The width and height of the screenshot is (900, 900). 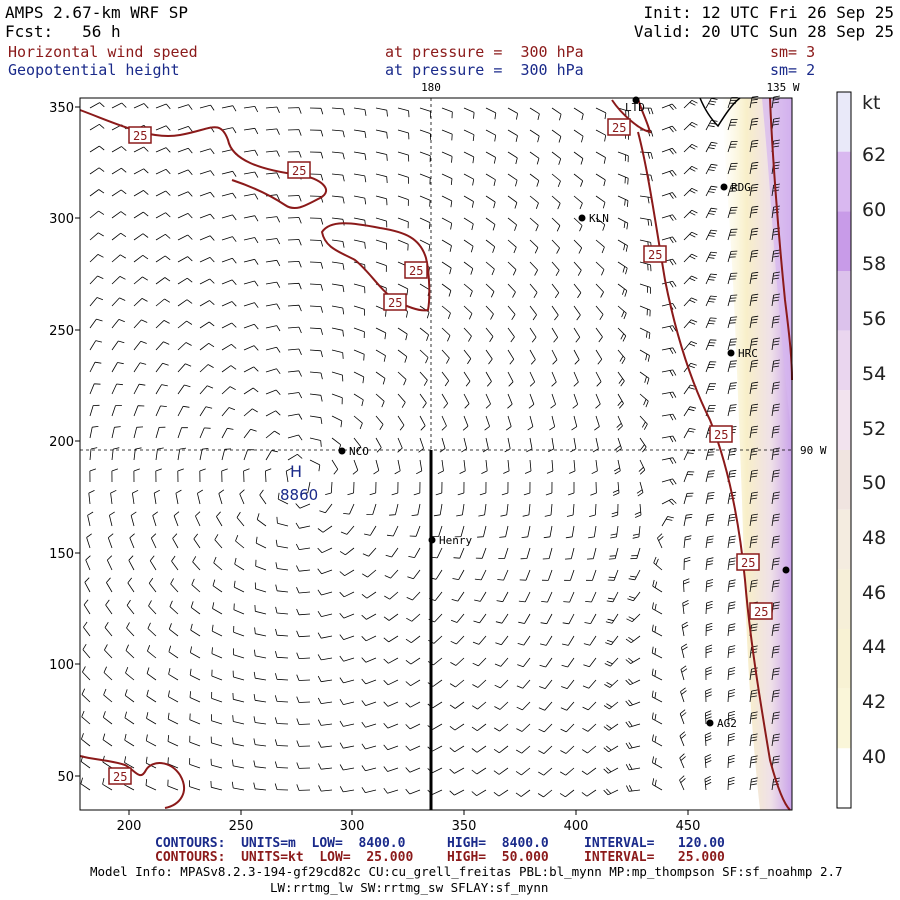 What do you see at coordinates (132, 782) in the screenshot?
I see `contour-25-bottom-left` at bounding box center [132, 782].